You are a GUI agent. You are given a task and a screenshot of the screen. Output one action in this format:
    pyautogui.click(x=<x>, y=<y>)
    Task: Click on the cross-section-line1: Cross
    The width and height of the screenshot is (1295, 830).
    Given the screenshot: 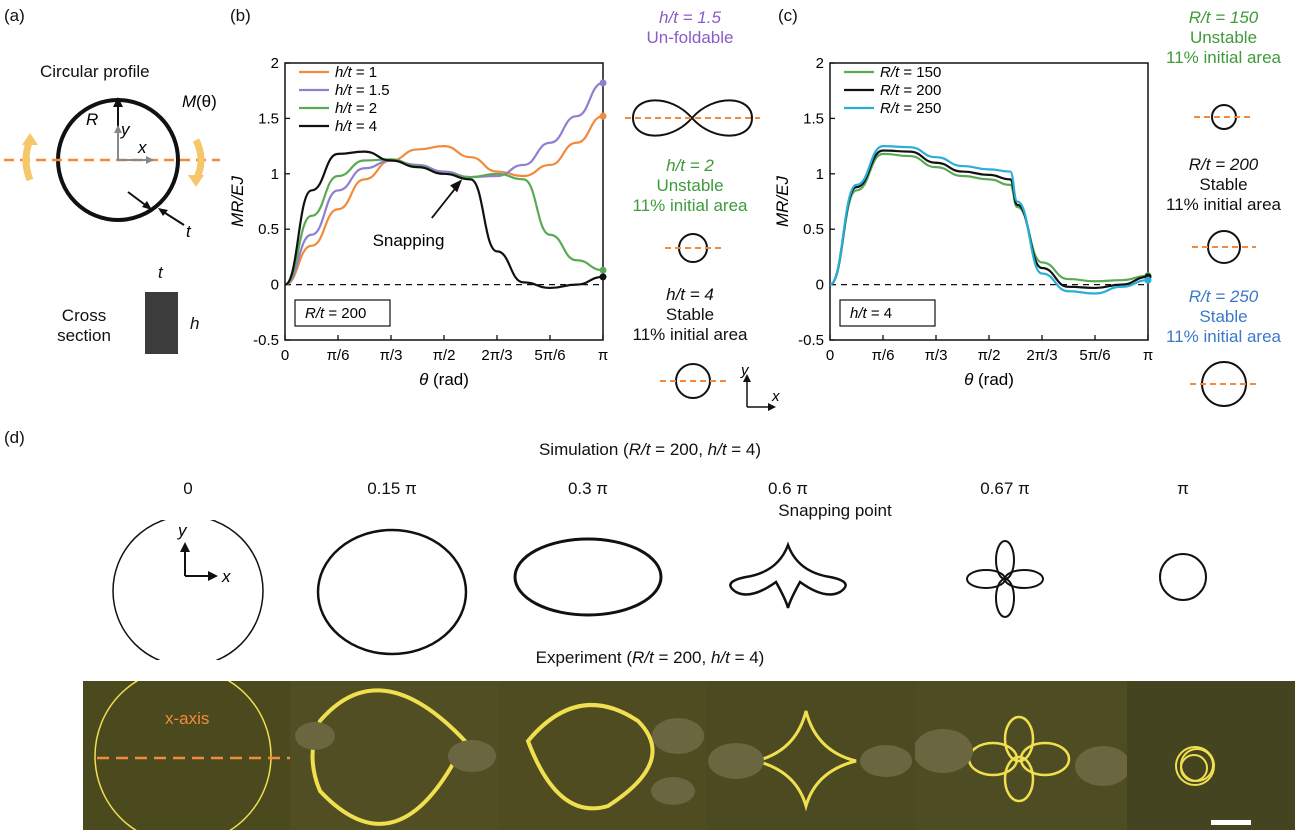 What is the action you would take?
    pyautogui.click(x=84, y=315)
    